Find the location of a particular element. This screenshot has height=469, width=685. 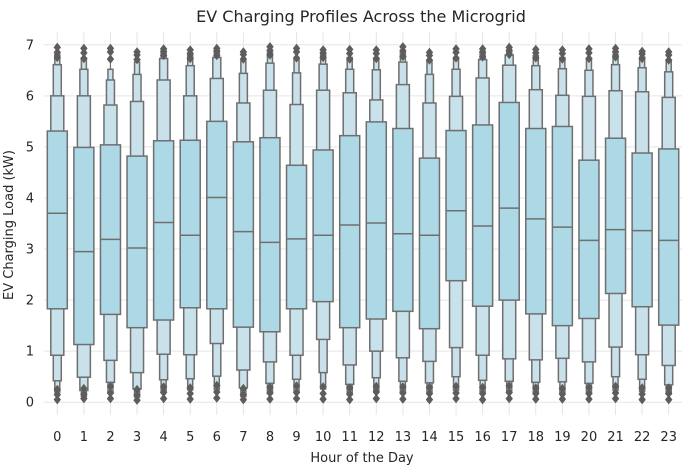

x-tick-label: 22 is located at coordinates (642, 437).